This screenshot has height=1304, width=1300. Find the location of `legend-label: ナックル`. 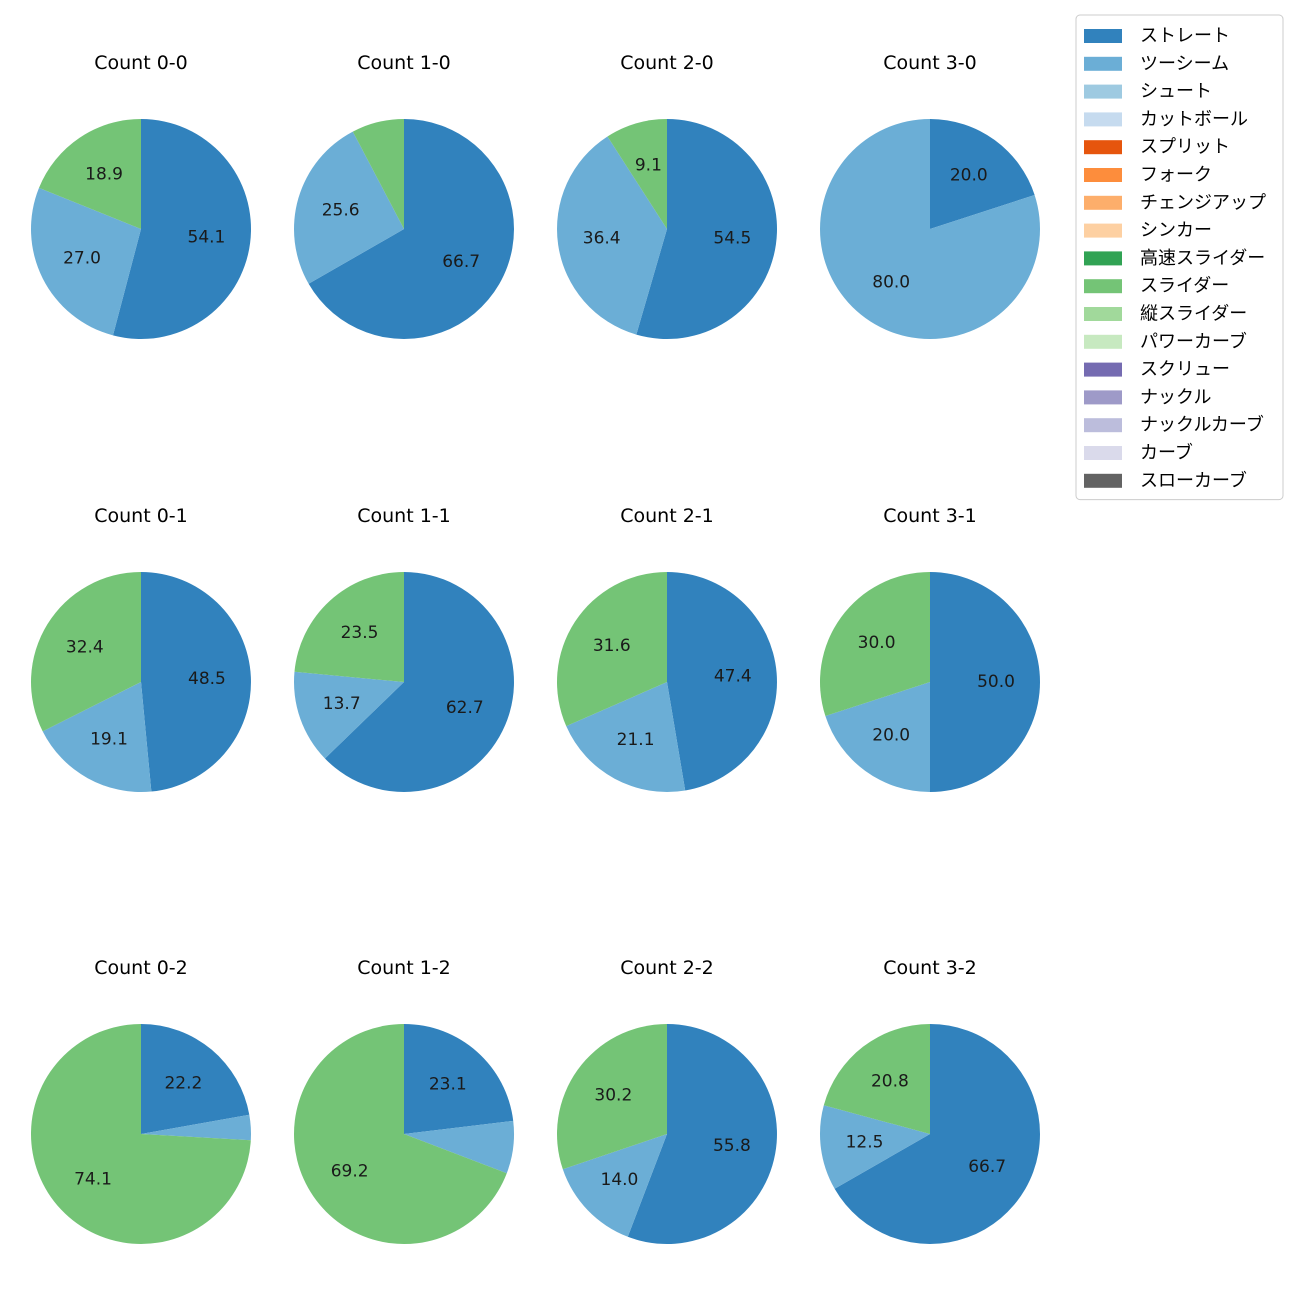

legend-label: ナックル is located at coordinates (1175, 397).